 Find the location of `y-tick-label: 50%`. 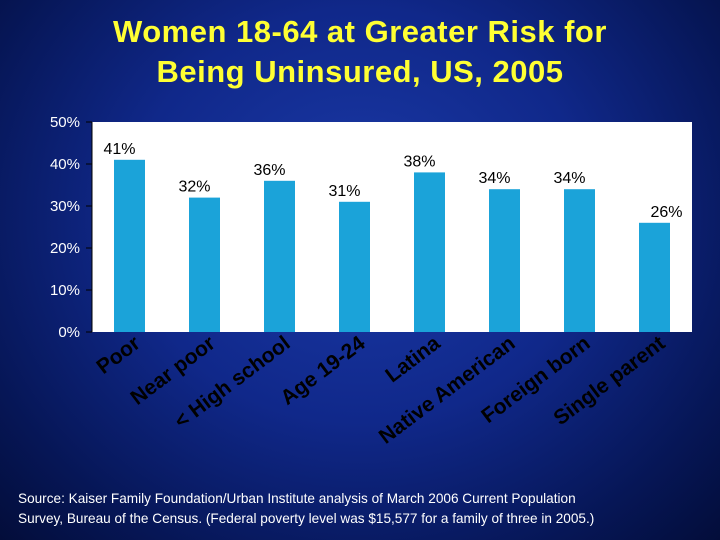

y-tick-label: 50% is located at coordinates (65, 122).